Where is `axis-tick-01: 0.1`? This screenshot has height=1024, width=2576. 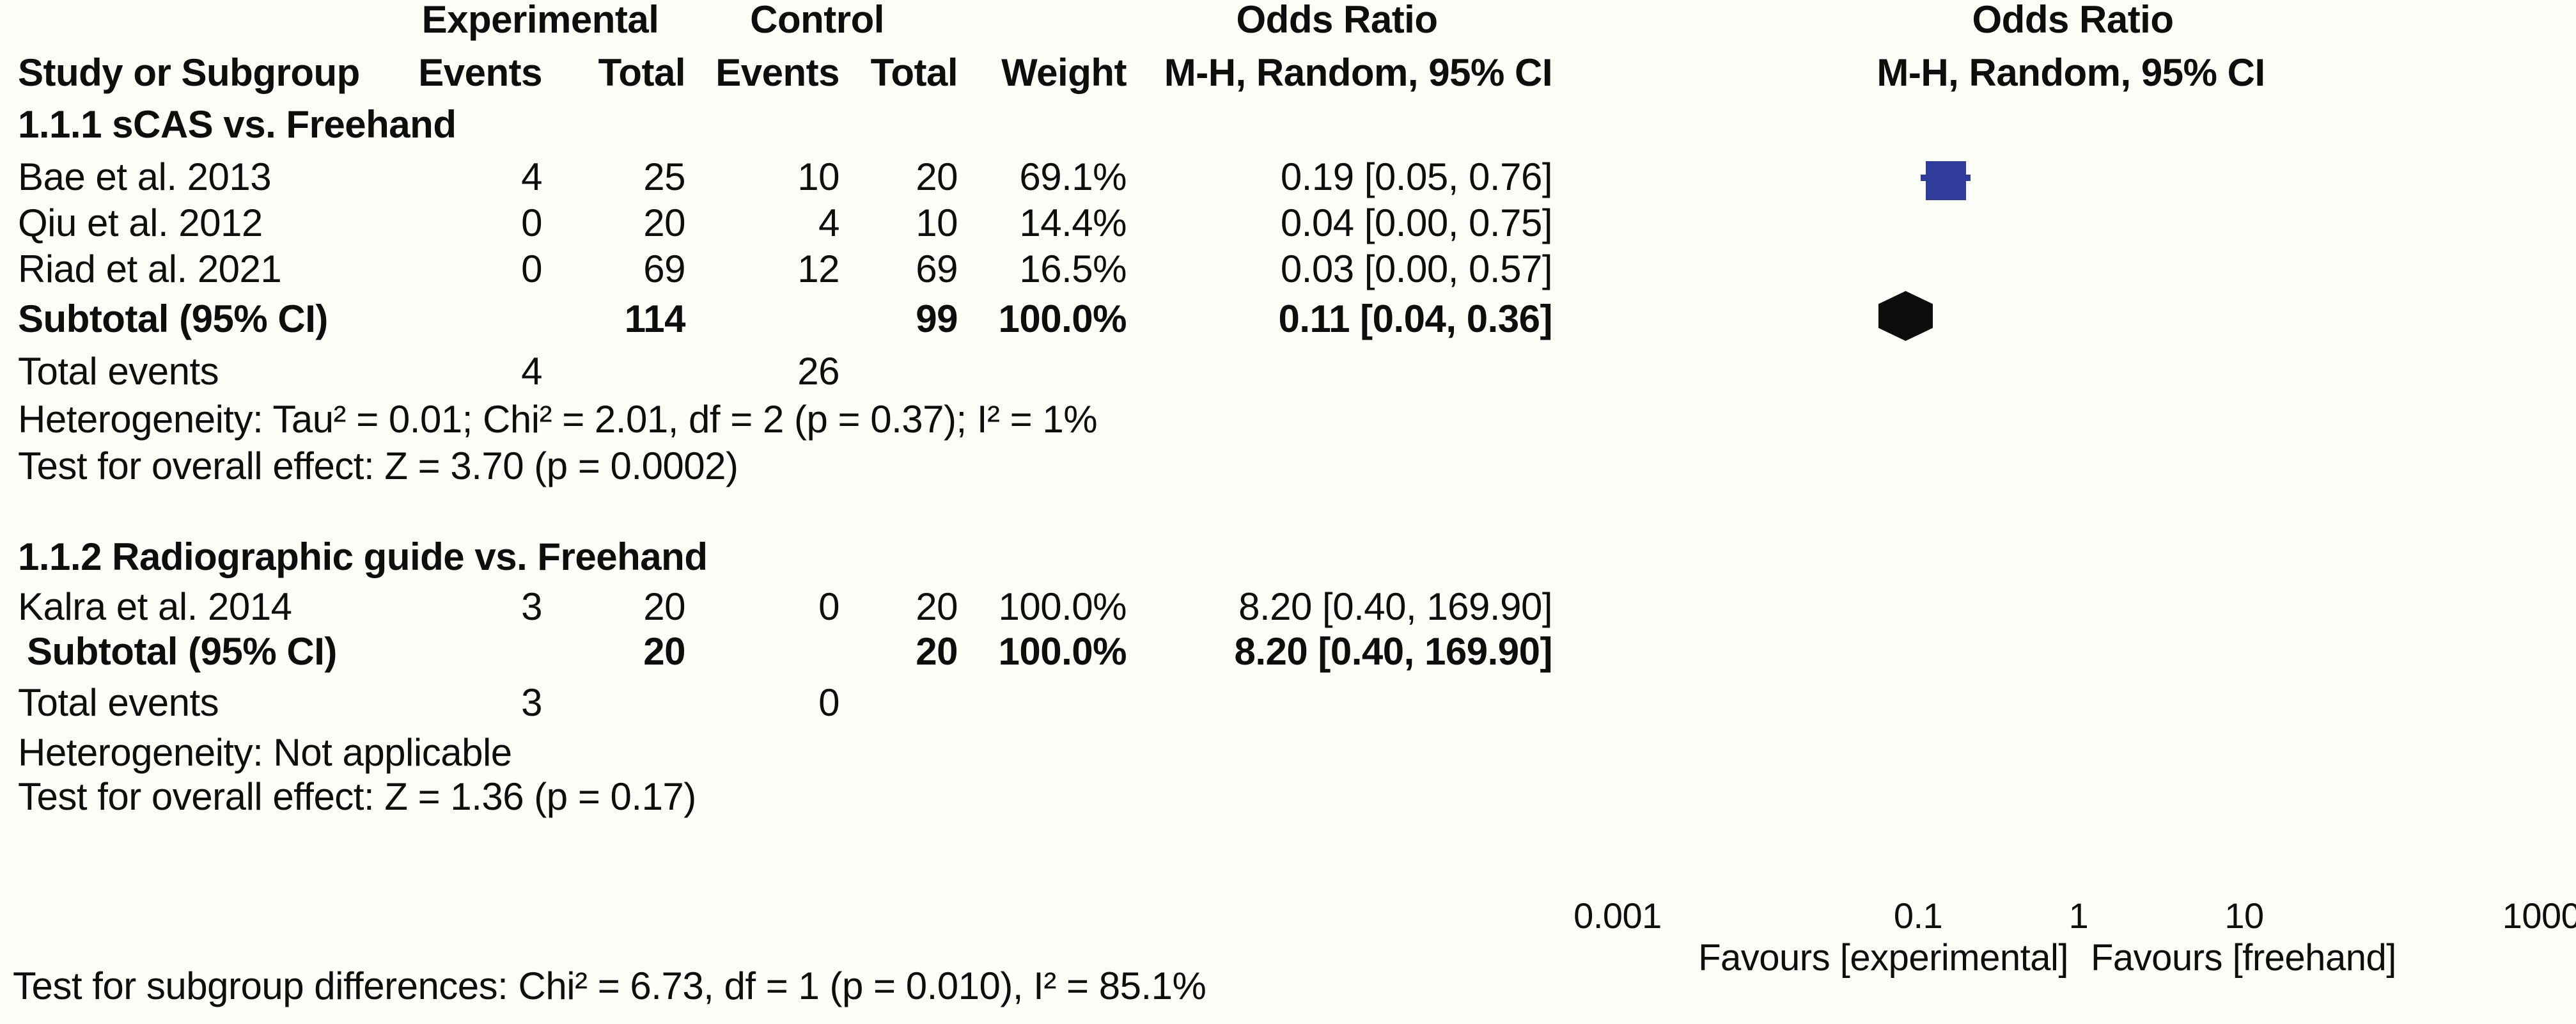
axis-tick-01: 0.1 is located at coordinates (1918, 915).